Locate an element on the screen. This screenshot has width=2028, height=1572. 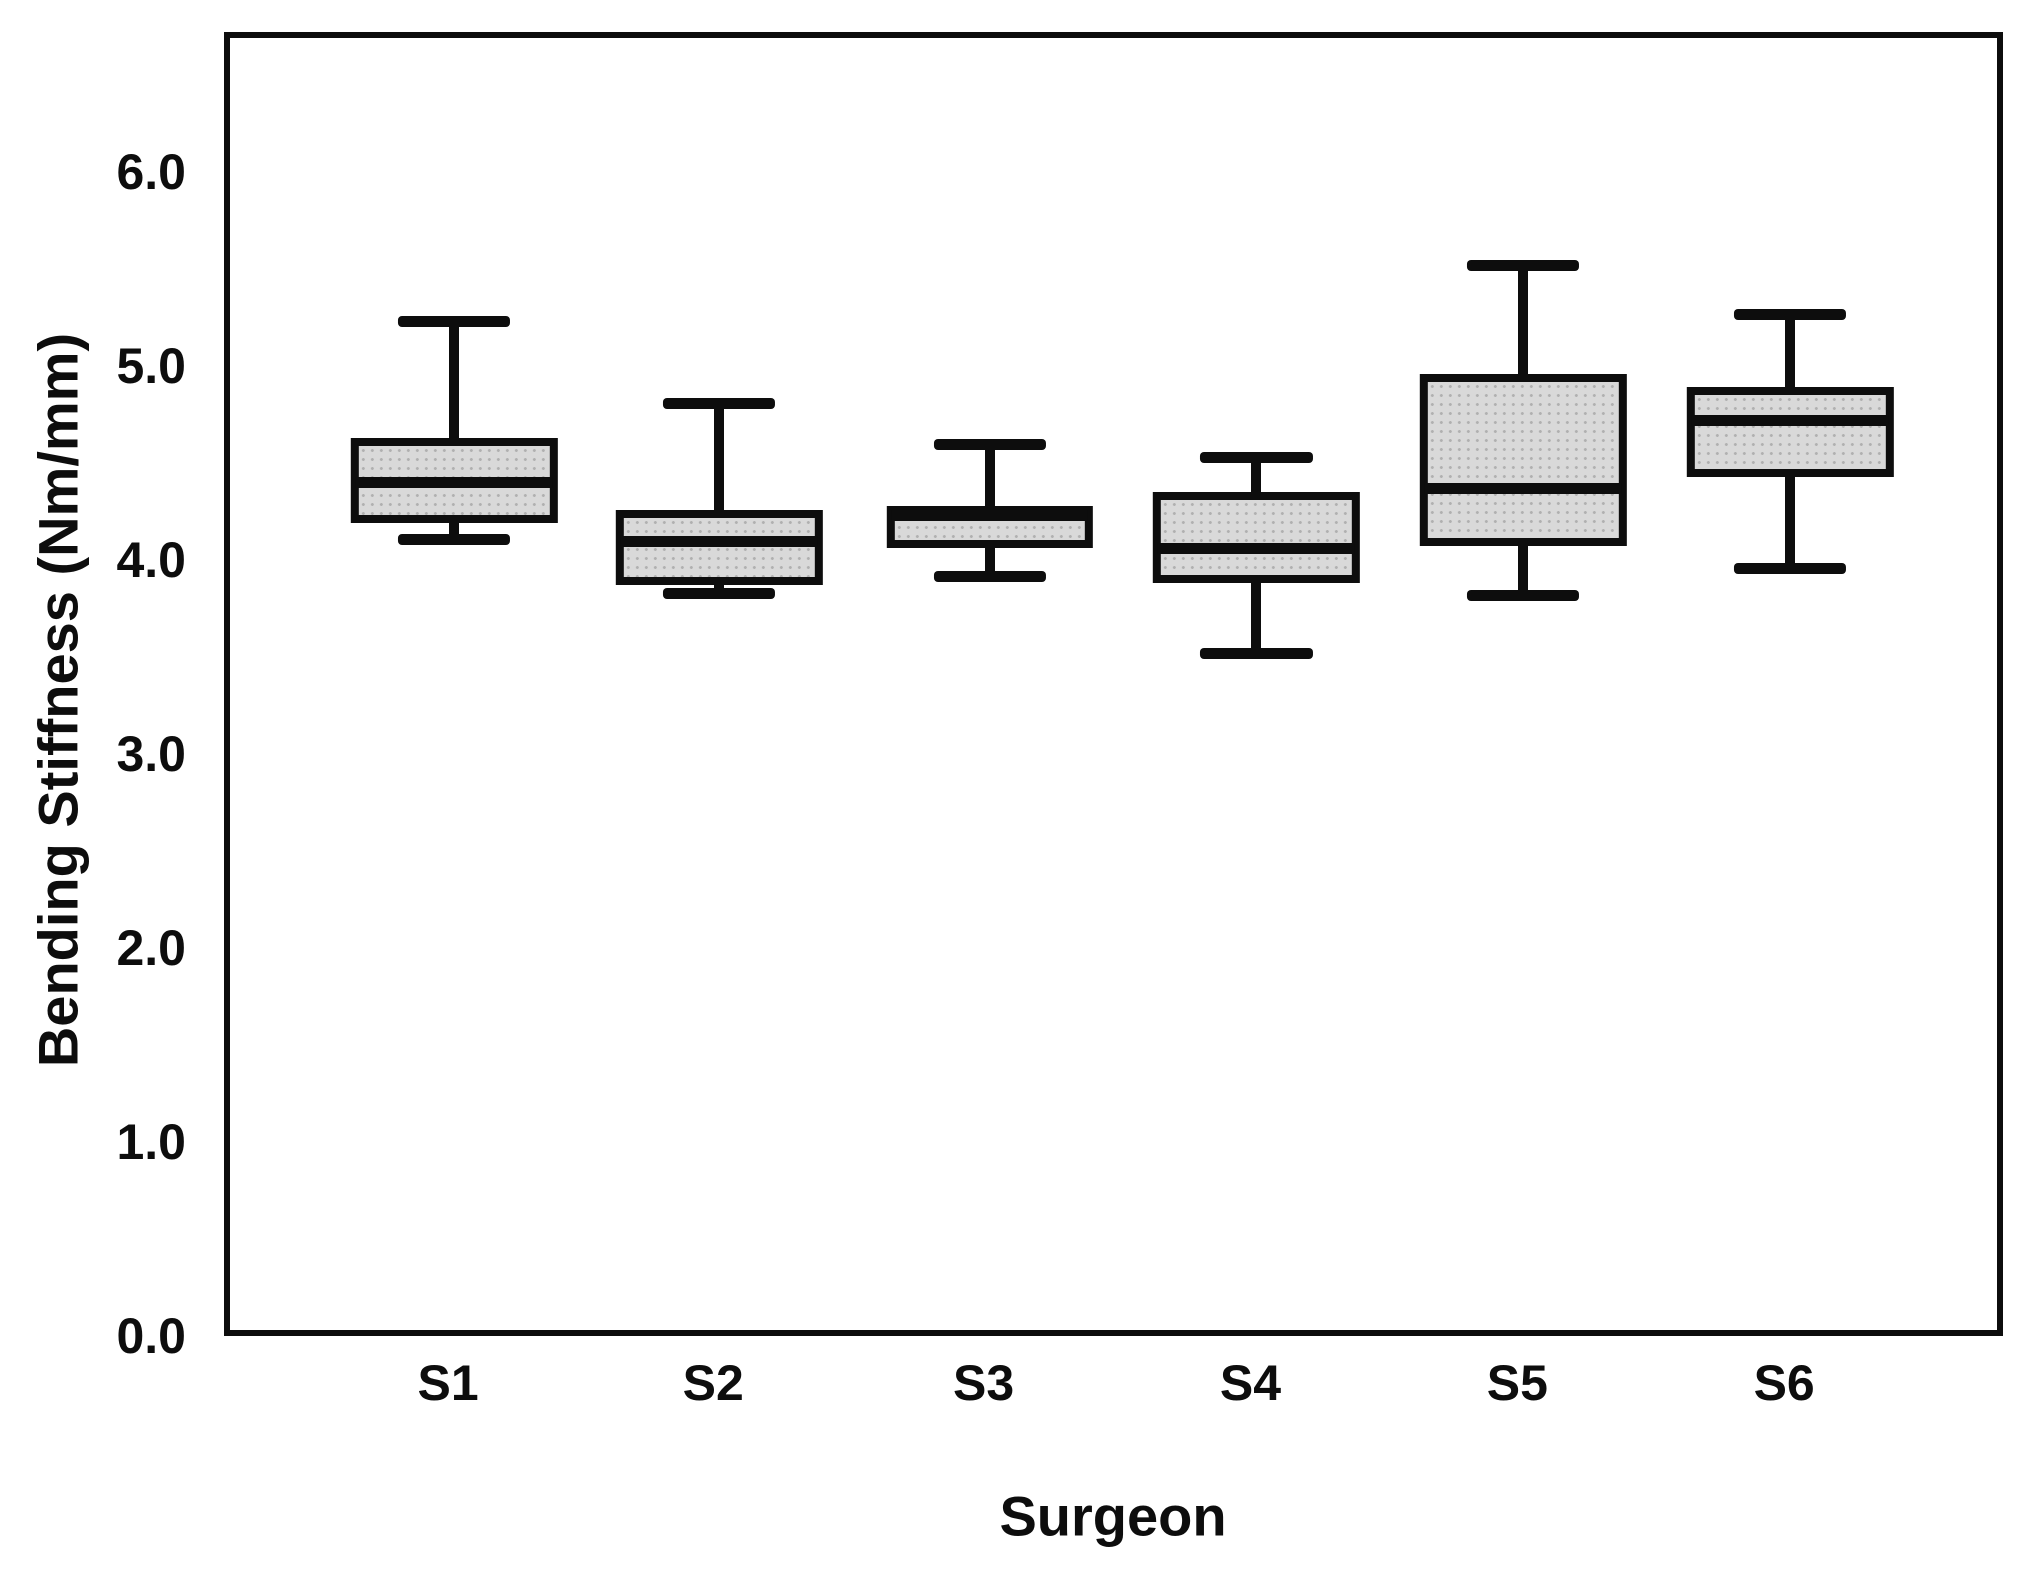
x-tick-label-s1: S1 is located at coordinates (448, 1383).